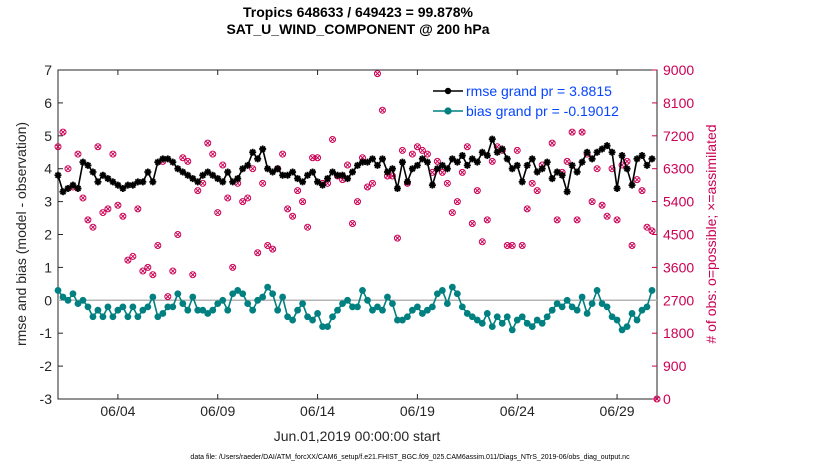  I want to click on y-right-tick-label-2: 1800, so click(678, 333).